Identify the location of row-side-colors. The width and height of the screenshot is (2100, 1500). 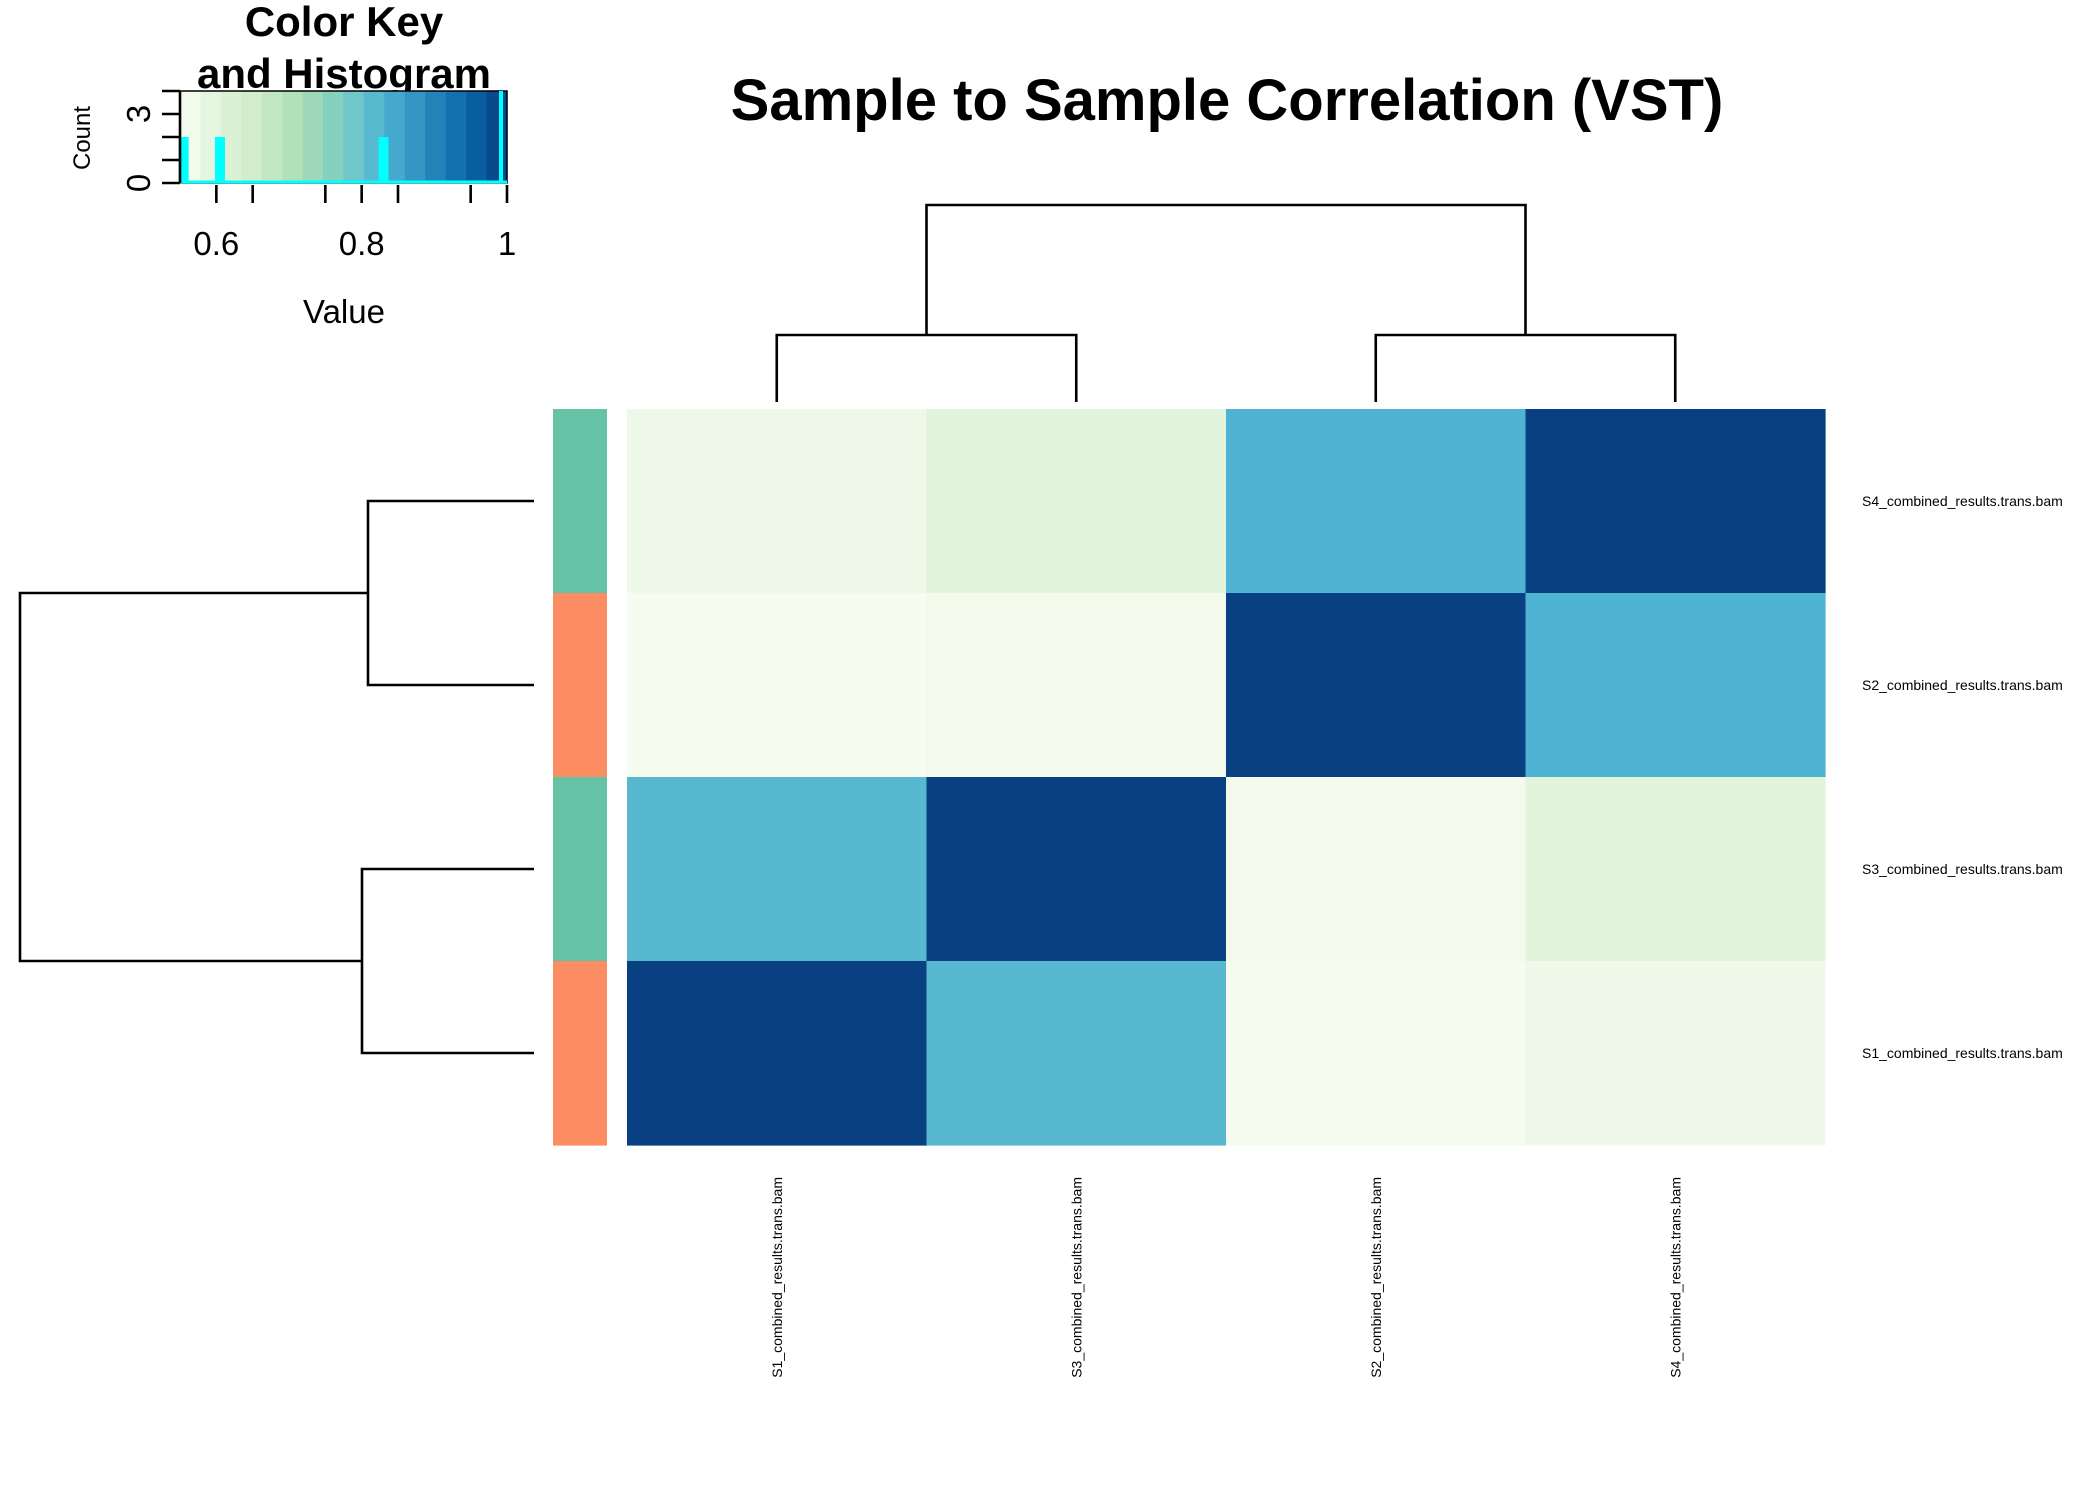
(580, 777).